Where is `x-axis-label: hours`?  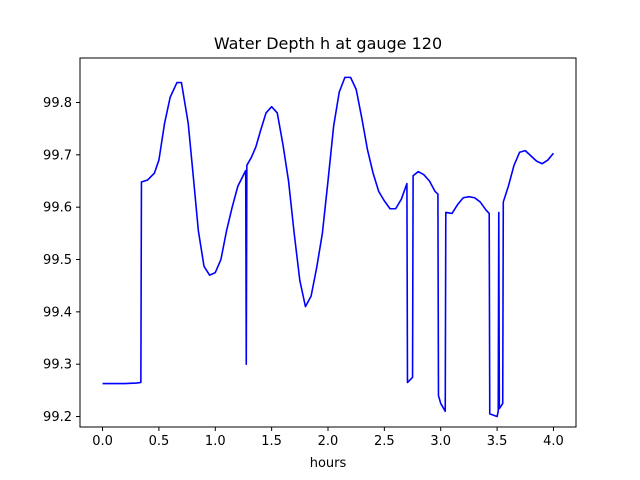
x-axis-label: hours is located at coordinates (328, 463).